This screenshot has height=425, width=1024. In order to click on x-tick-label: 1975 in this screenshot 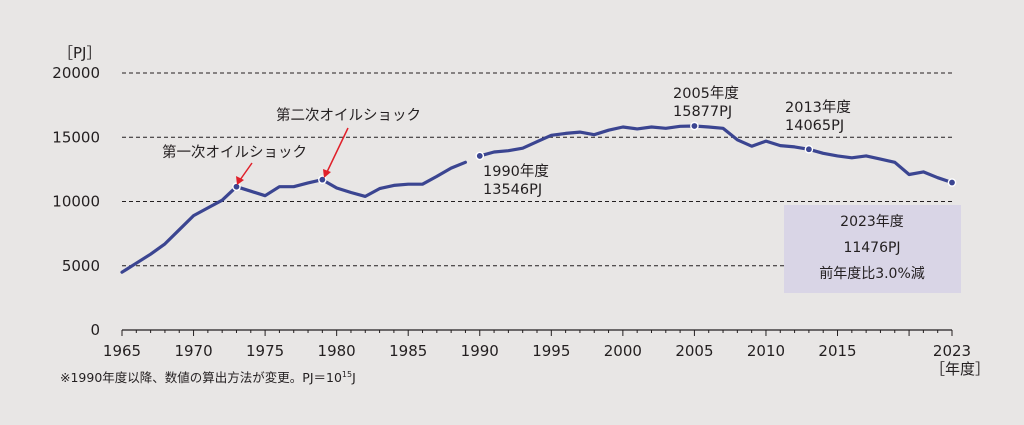, I will do `click(265, 351)`.